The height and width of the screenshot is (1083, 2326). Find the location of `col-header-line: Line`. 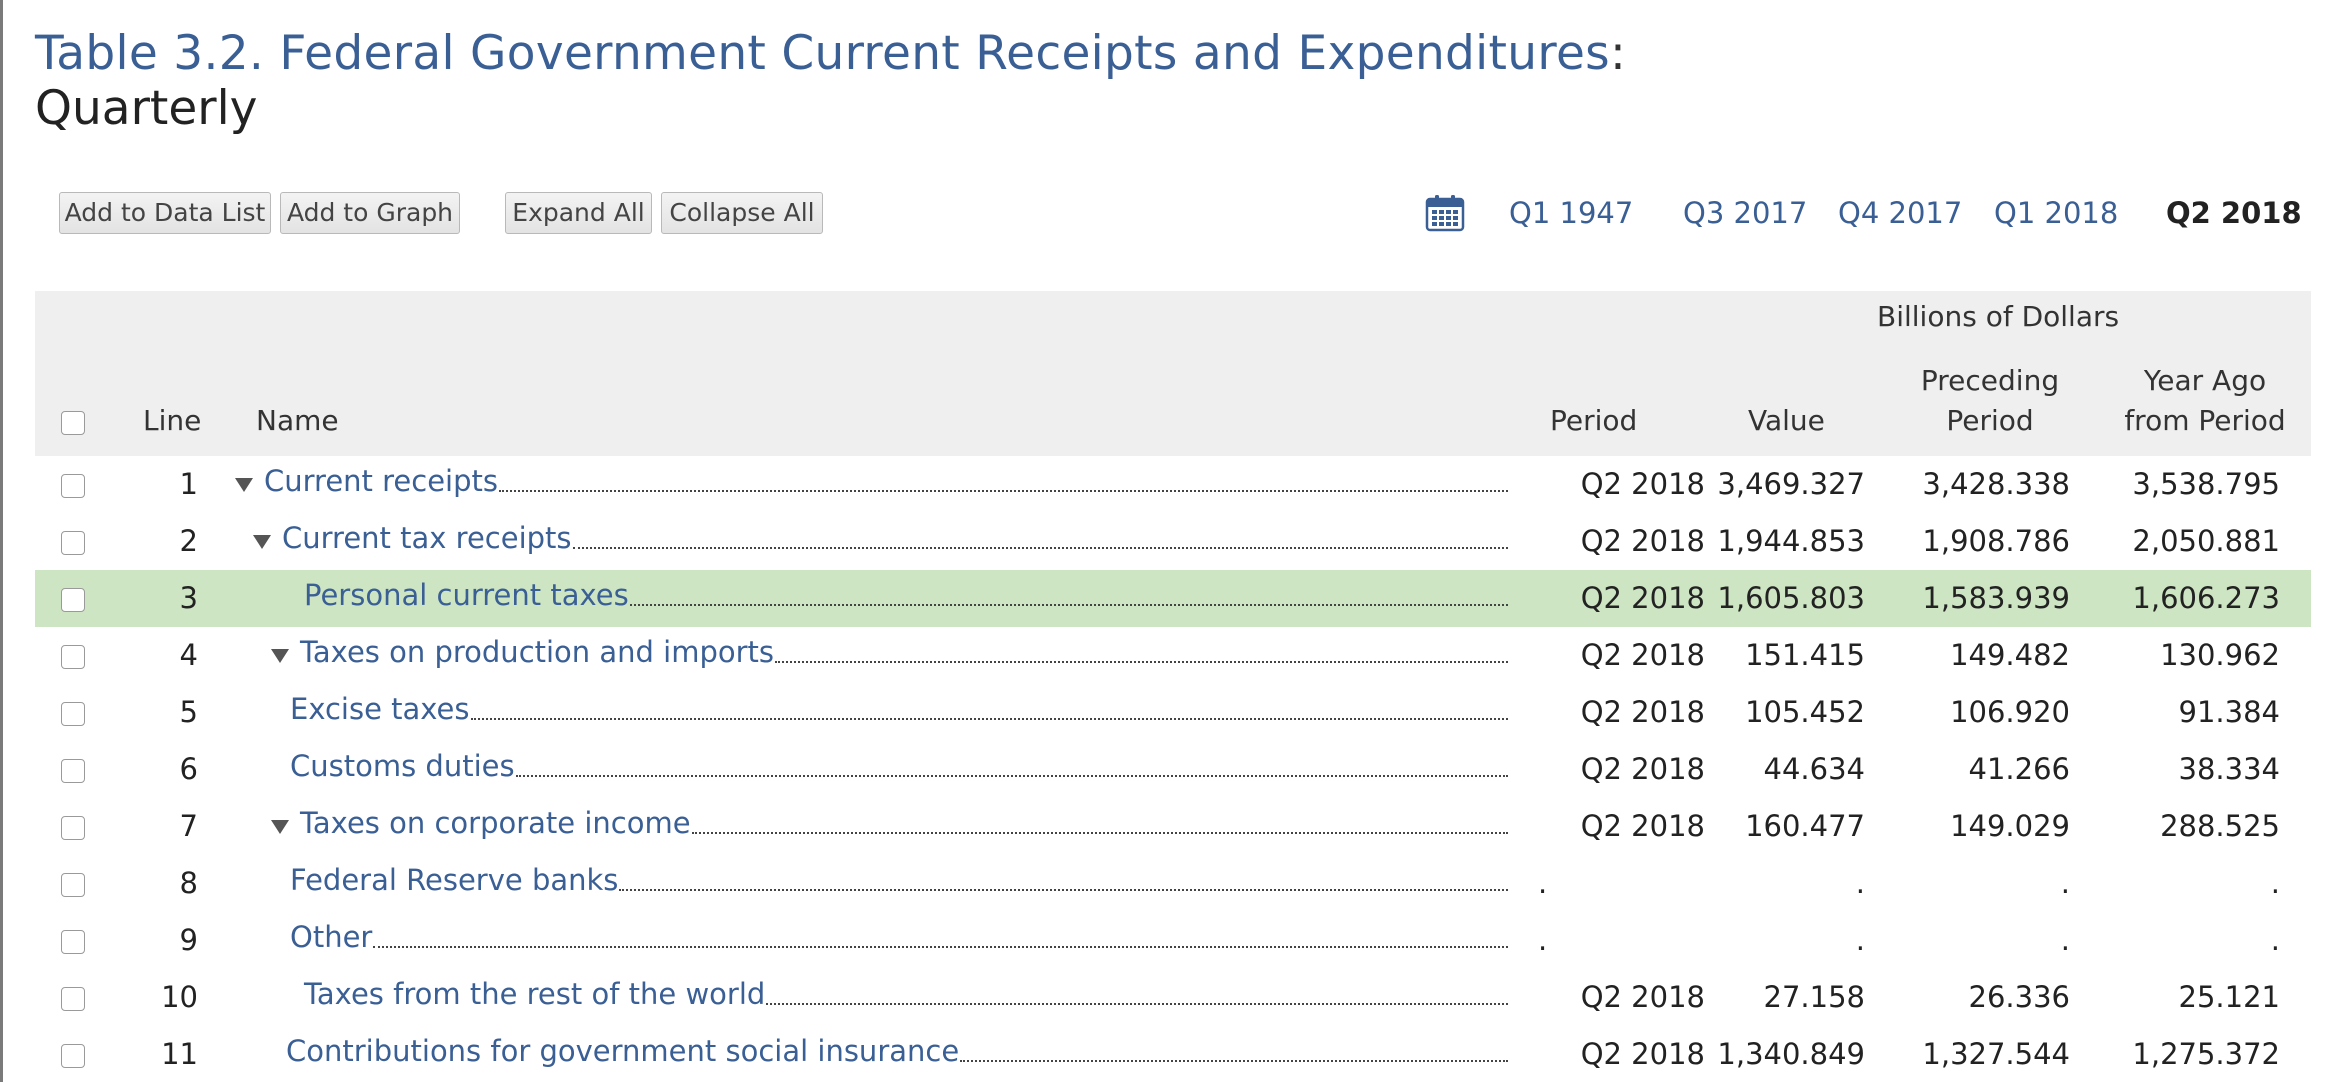

col-header-line: Line is located at coordinates (172, 420).